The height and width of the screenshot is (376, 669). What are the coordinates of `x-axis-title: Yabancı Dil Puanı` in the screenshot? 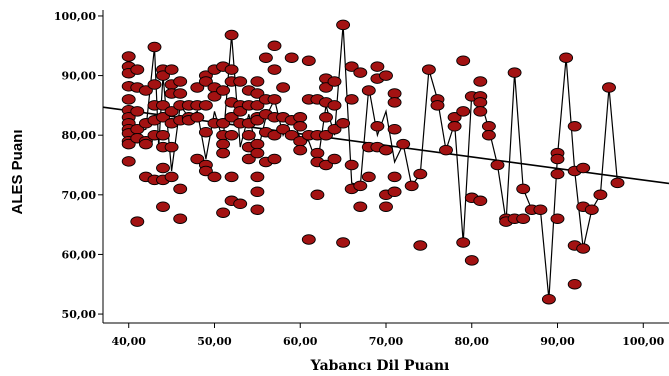 It's located at (380, 366).